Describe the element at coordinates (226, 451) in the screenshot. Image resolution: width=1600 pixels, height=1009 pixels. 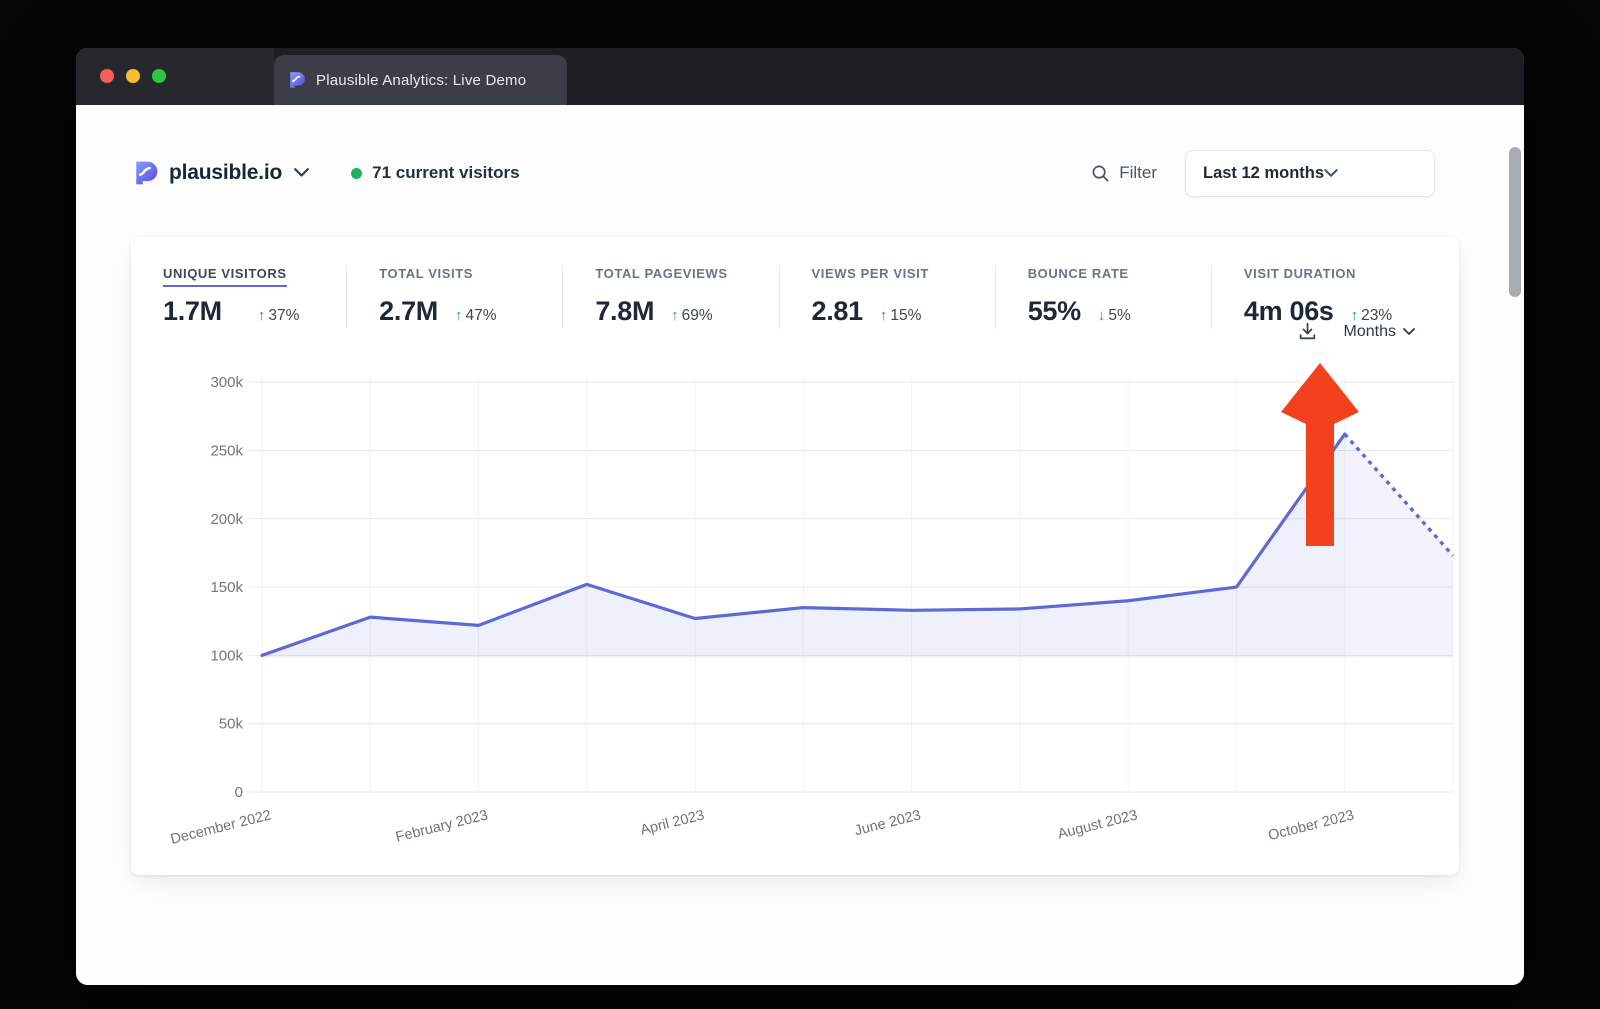
I see `svg-text: 250k` at that location.